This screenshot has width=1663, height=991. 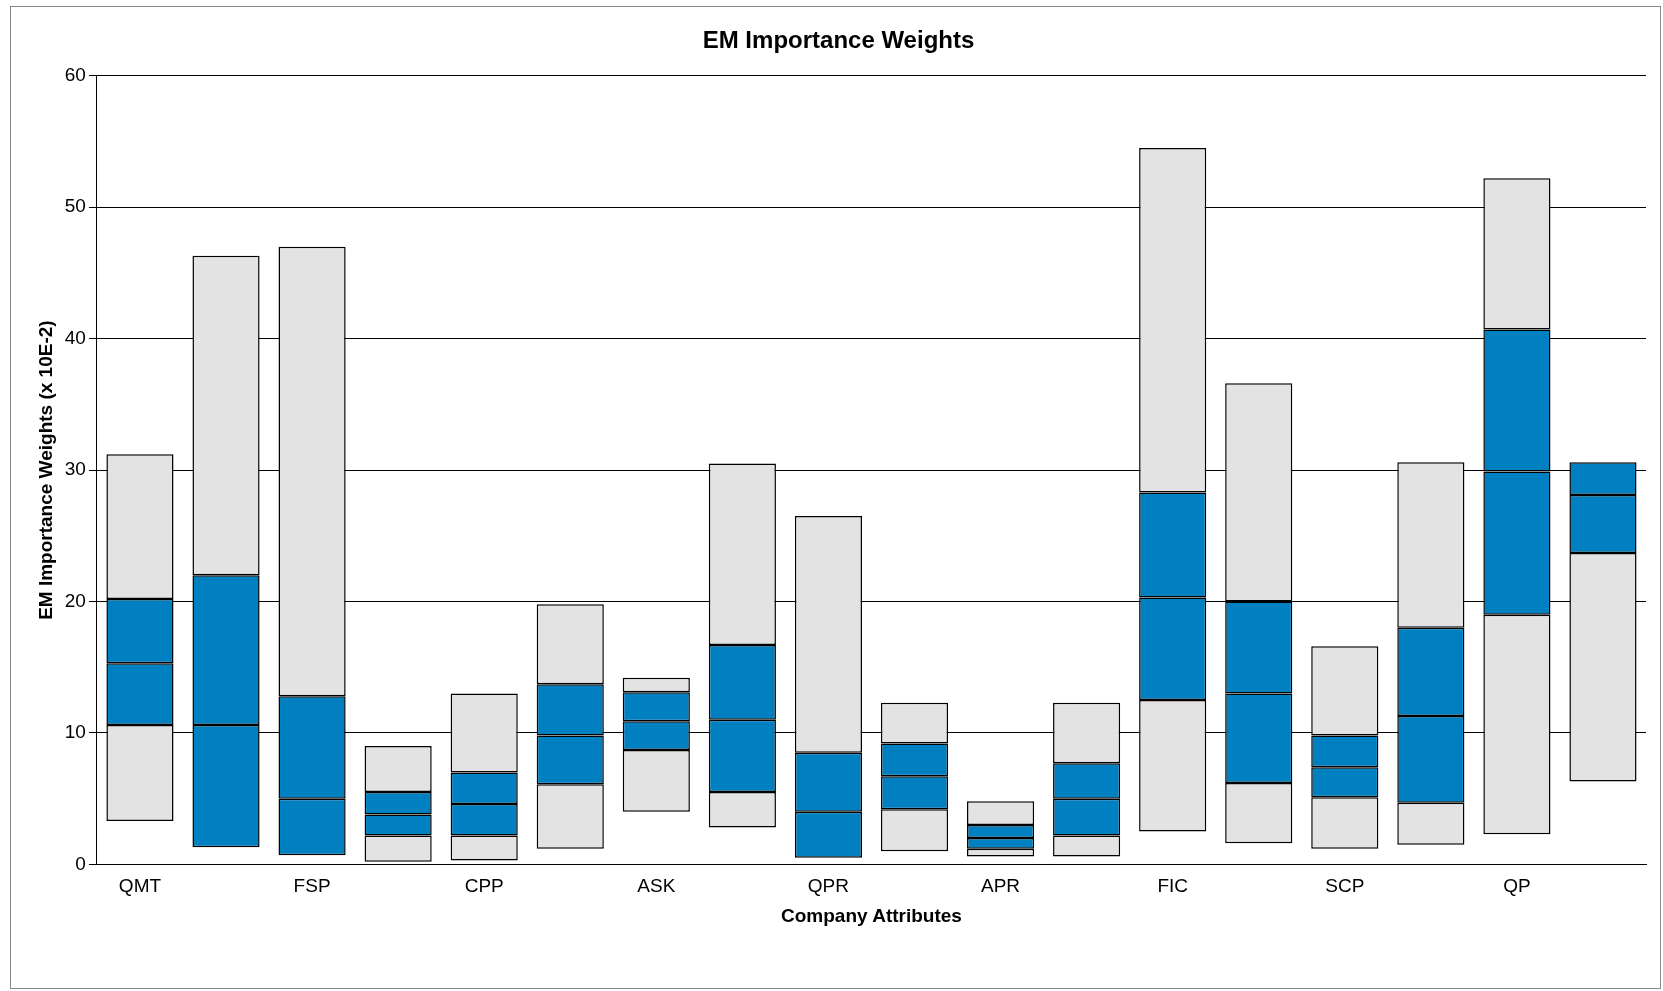 I want to click on x-tick-label: APR, so click(x=1001, y=886).